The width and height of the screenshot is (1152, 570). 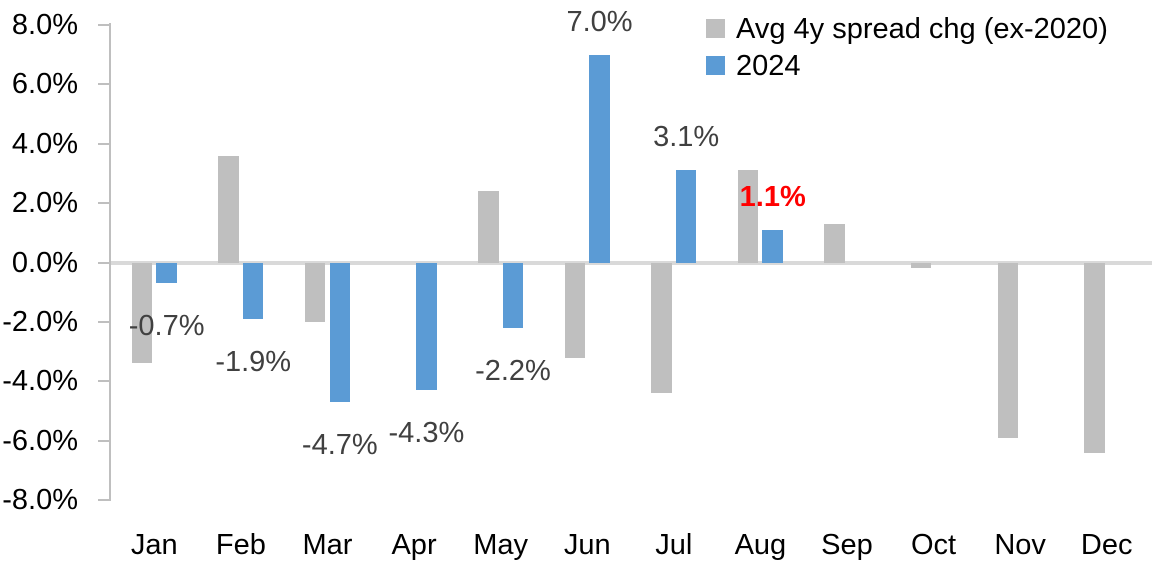 What do you see at coordinates (40, 500) in the screenshot?
I see `y-axis-tick-label: -8.0%` at bounding box center [40, 500].